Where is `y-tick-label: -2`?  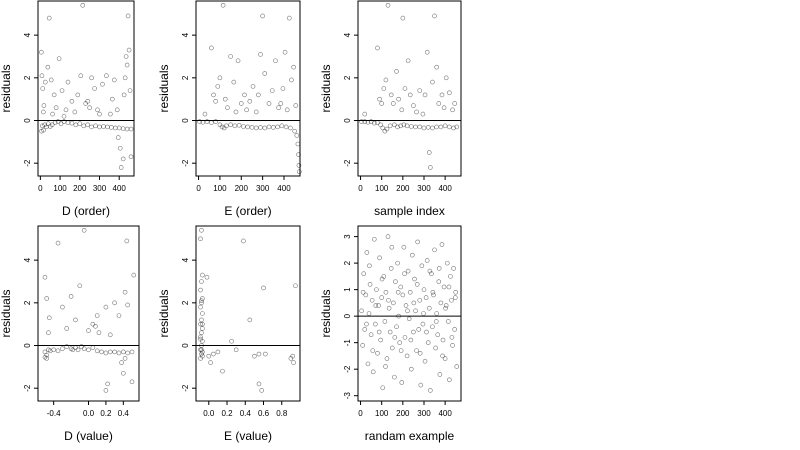 y-tick-label: -2 is located at coordinates (347, 369).